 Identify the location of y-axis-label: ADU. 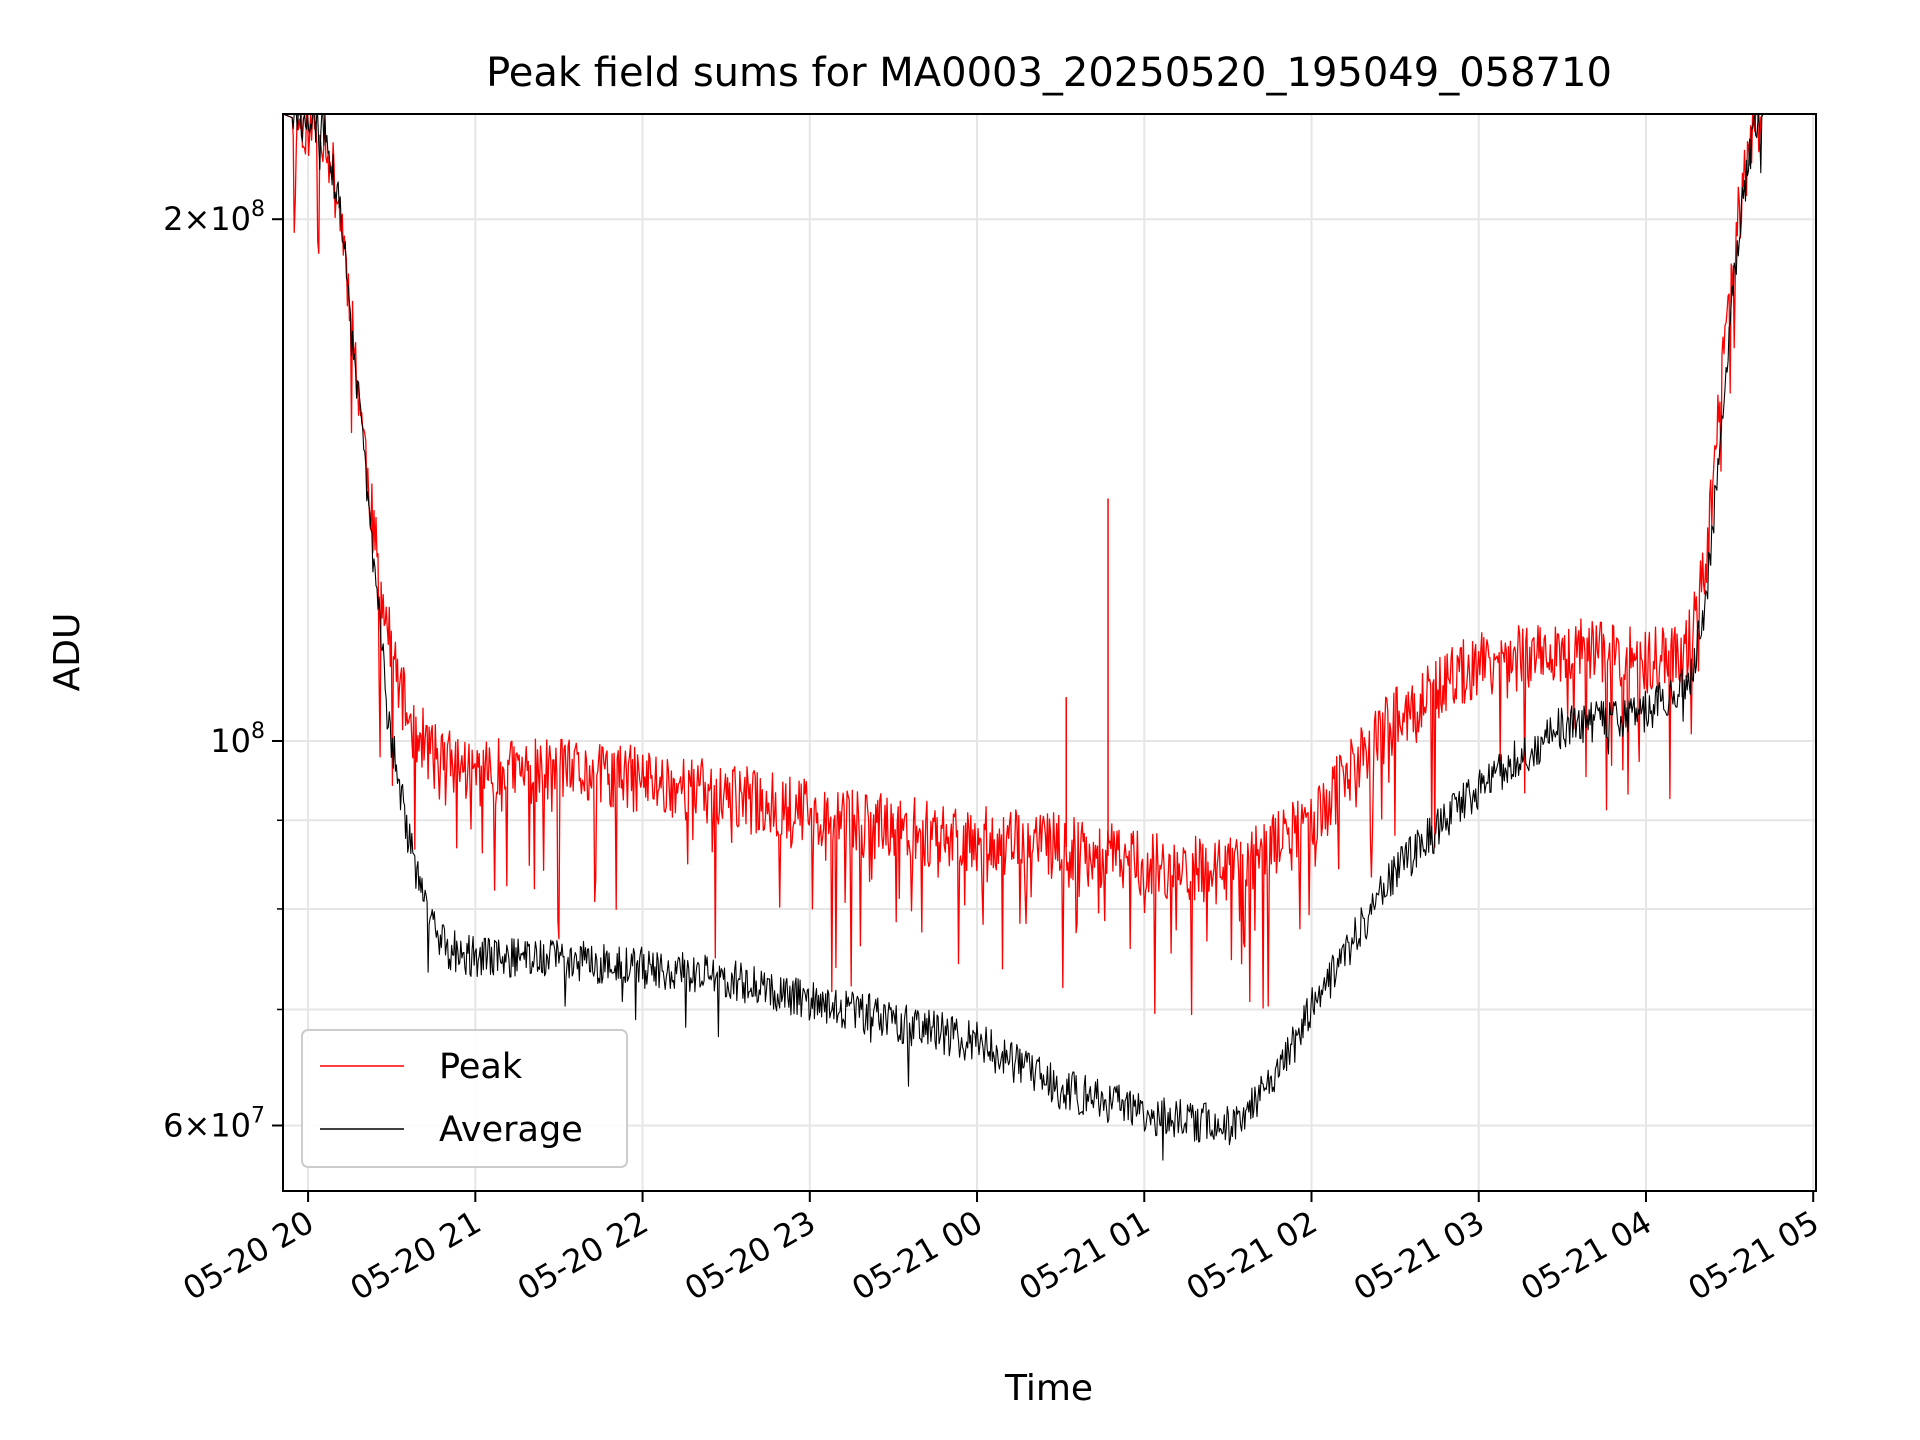
(67, 652).